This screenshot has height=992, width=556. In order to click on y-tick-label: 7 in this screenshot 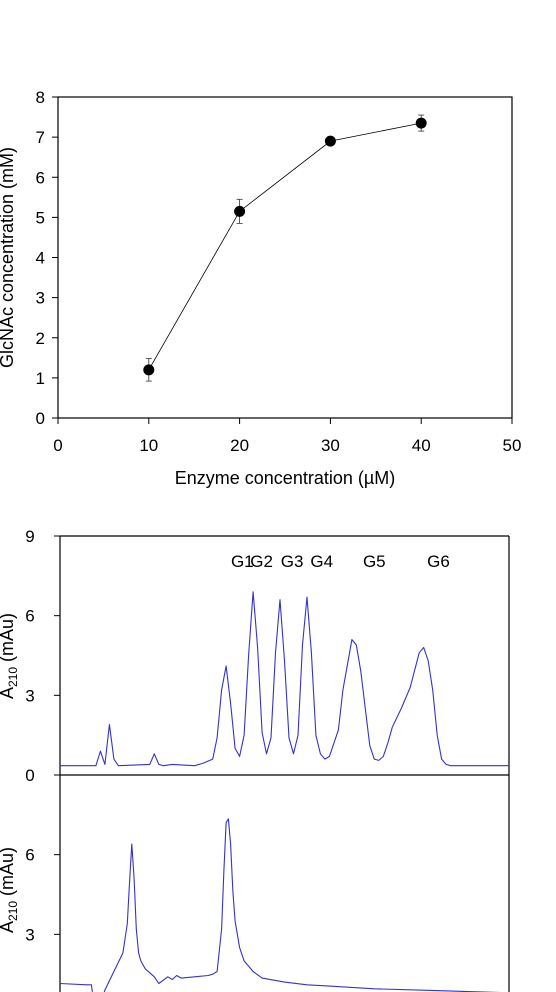, I will do `click(40, 137)`.